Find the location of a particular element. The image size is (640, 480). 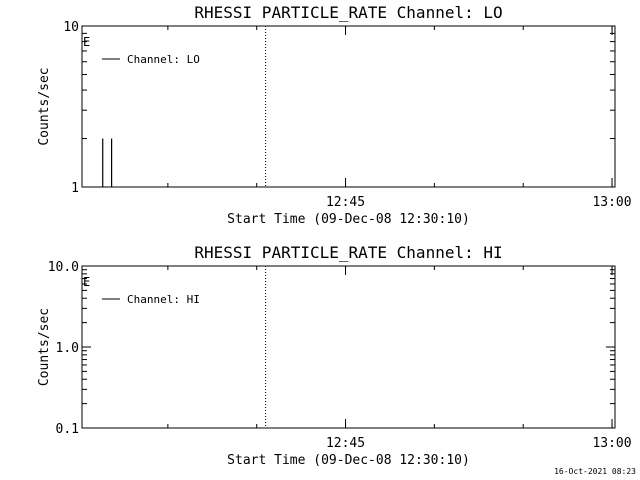

chart-title: RHESSI PARTICLE_RATE Channel: HI is located at coordinates (348, 252).